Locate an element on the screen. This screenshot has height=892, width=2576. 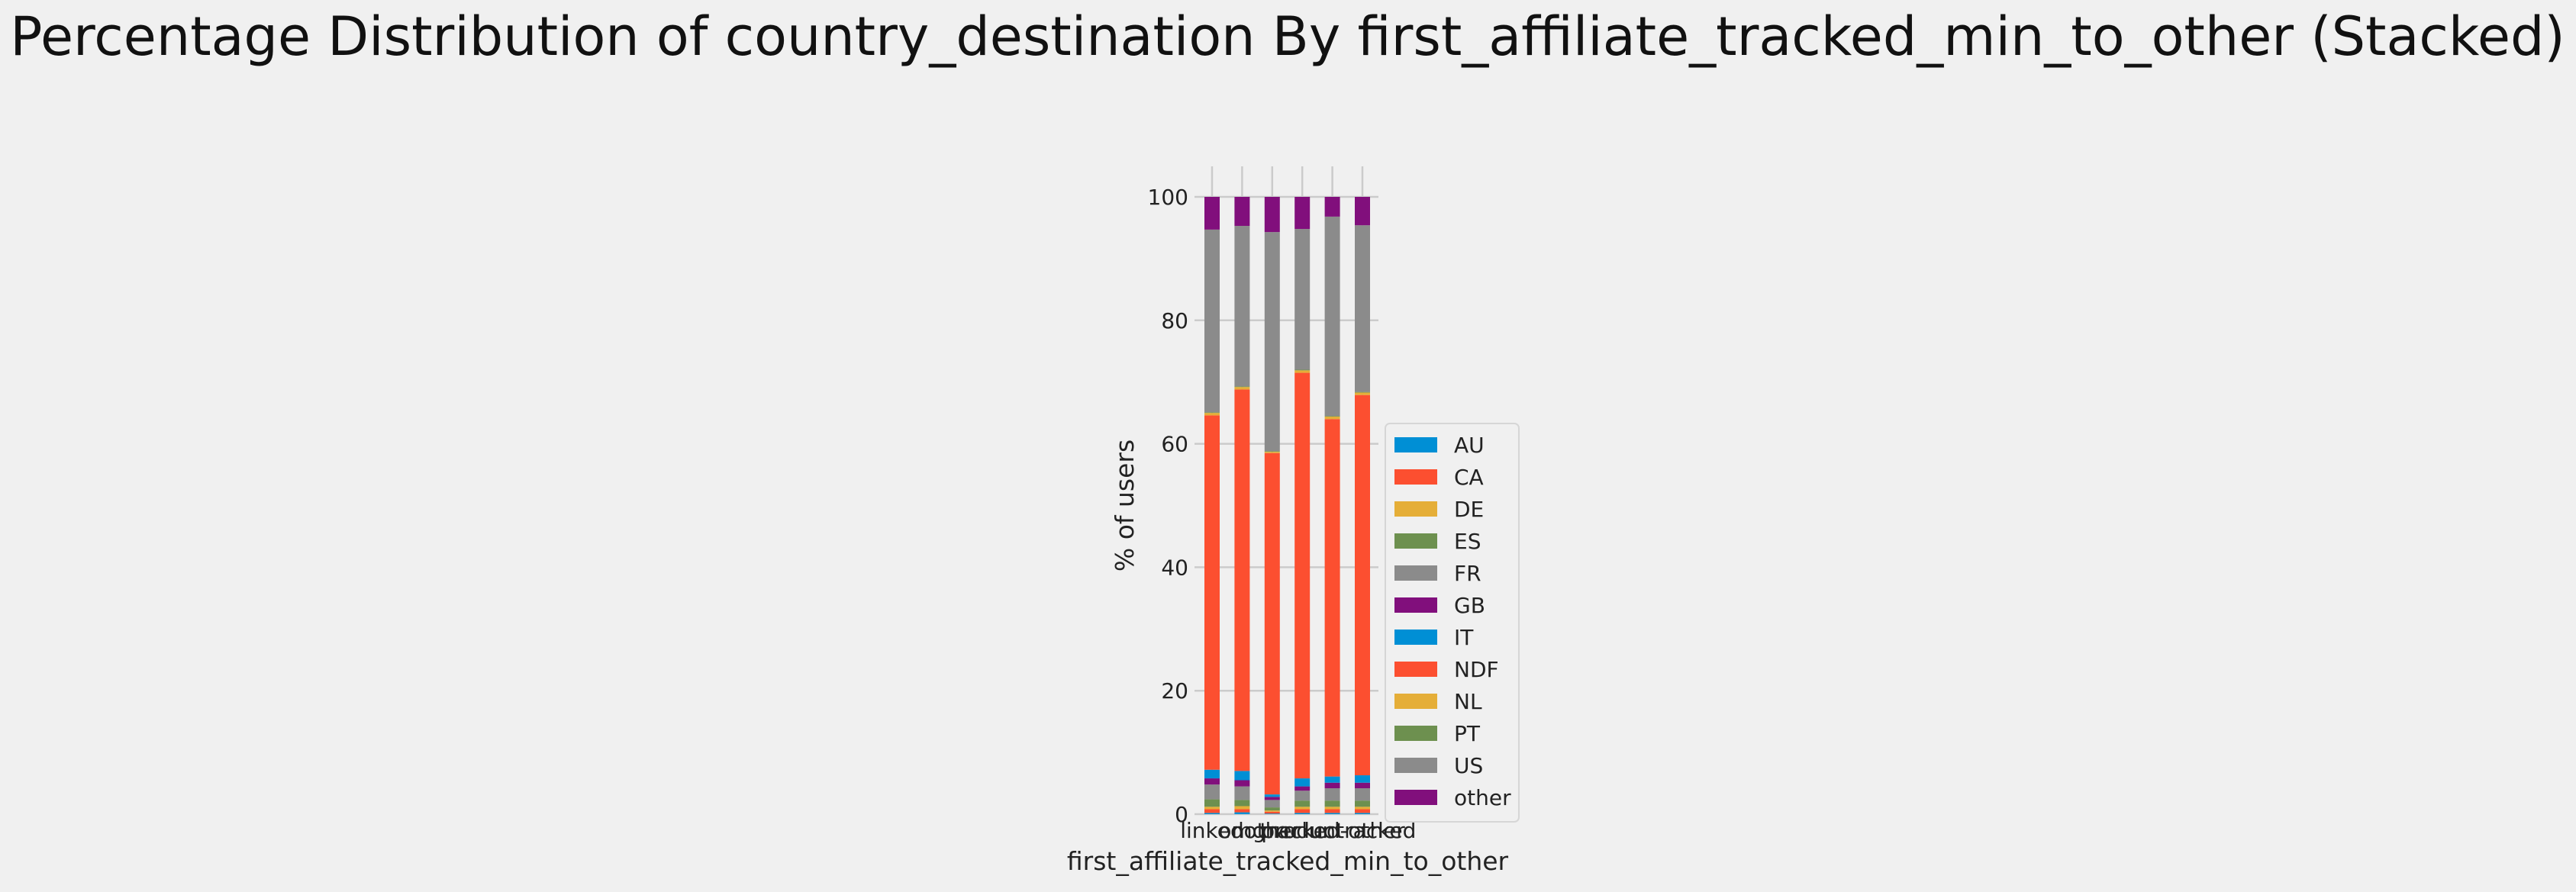
y-tick-label: 80 is located at coordinates (1175, 321).